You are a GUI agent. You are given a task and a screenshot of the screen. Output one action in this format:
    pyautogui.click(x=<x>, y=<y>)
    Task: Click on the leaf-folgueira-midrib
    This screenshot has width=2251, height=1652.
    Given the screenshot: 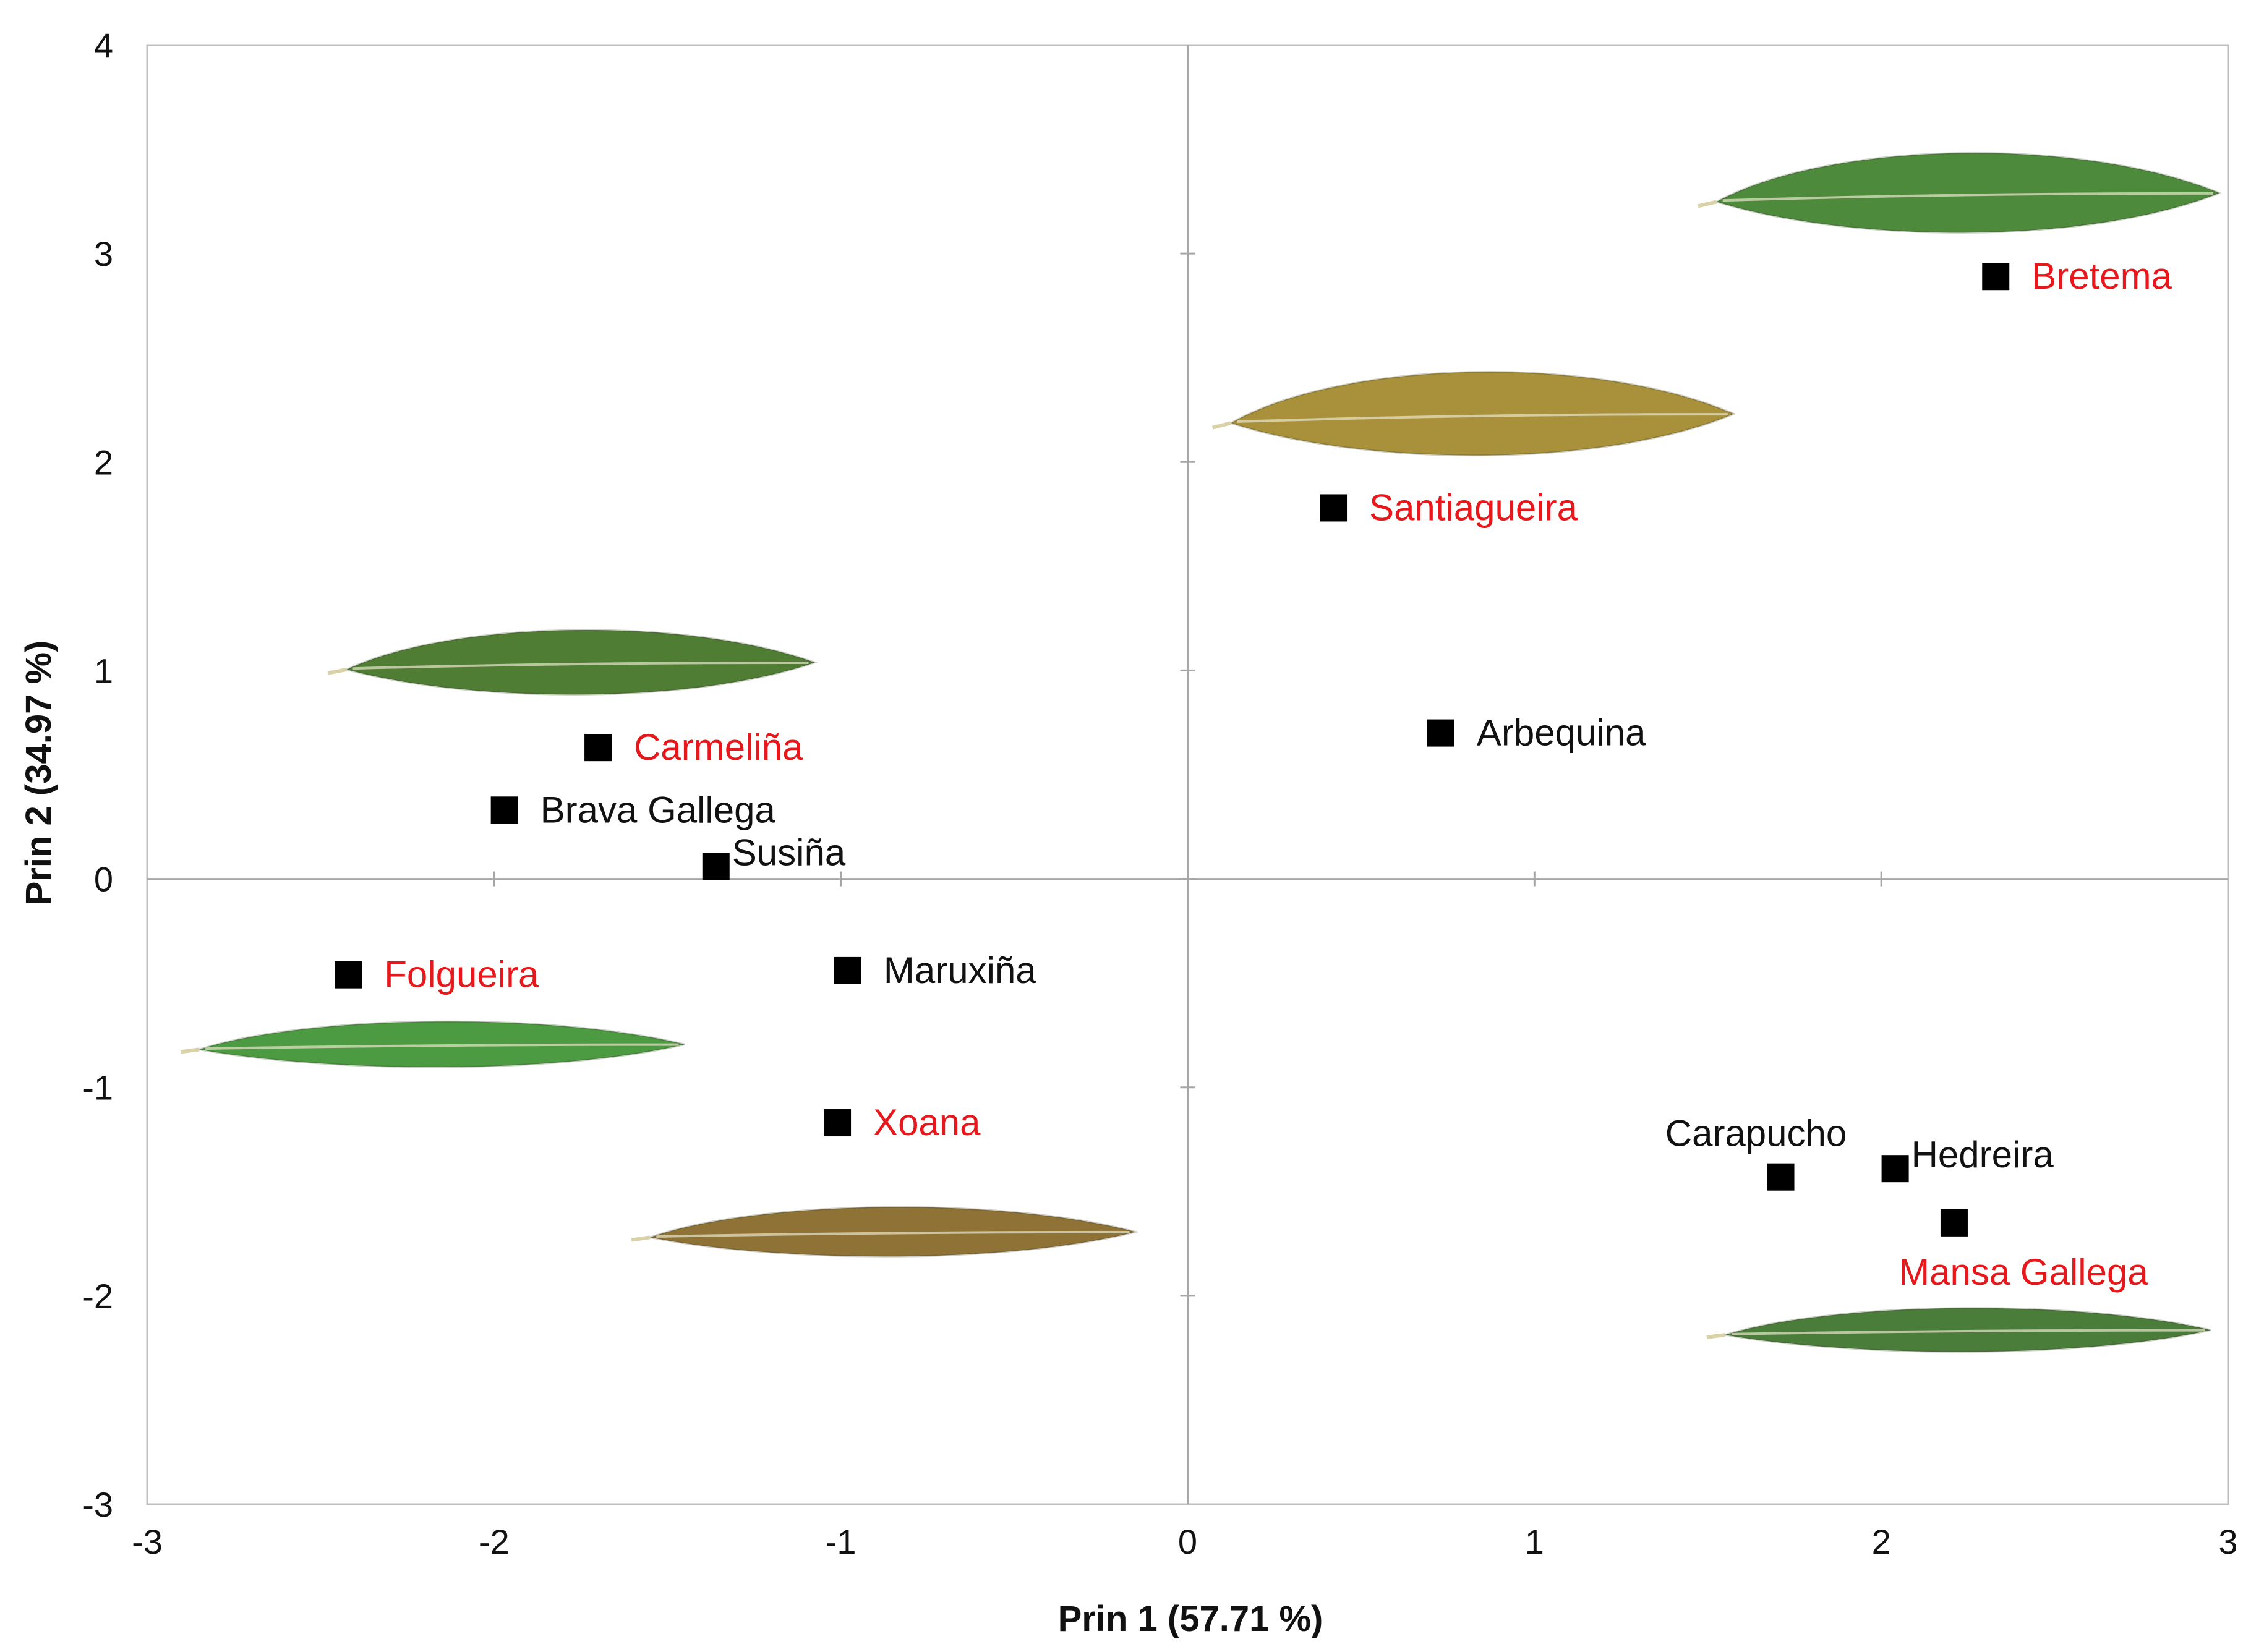 What is the action you would take?
    pyautogui.click(x=442, y=1046)
    